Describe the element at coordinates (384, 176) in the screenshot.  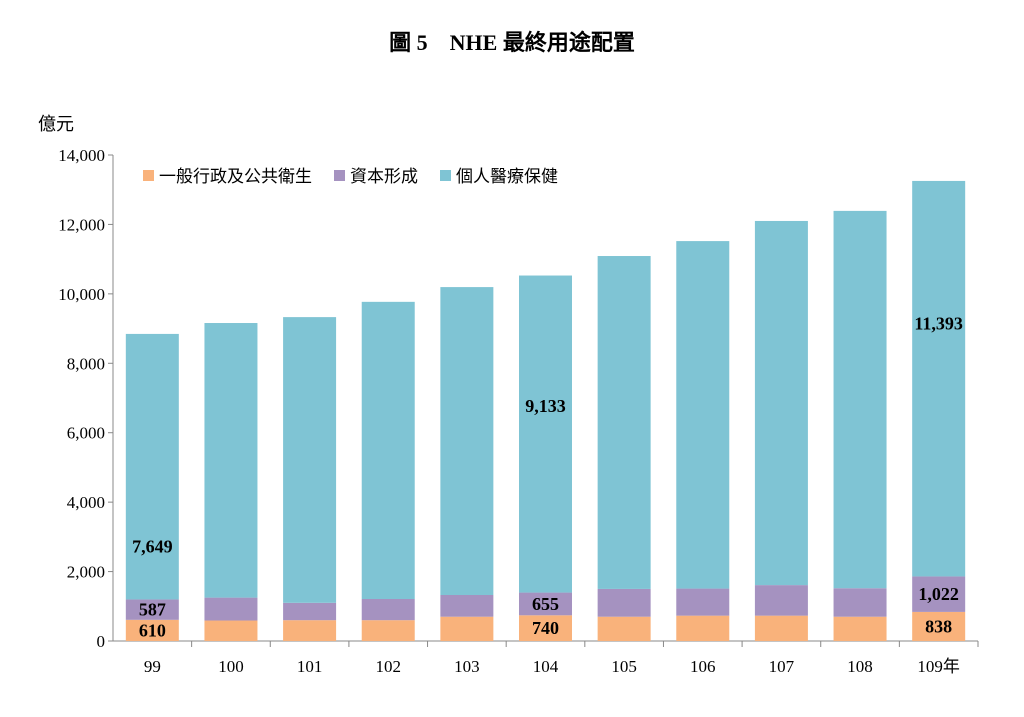
I see `legend-label: 資本形成` at that location.